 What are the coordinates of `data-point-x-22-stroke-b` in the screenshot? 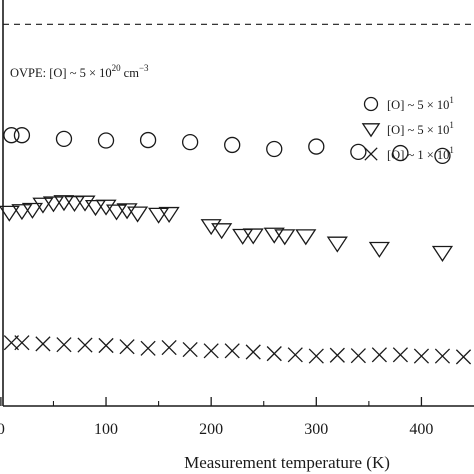 It's located at (463, 357).